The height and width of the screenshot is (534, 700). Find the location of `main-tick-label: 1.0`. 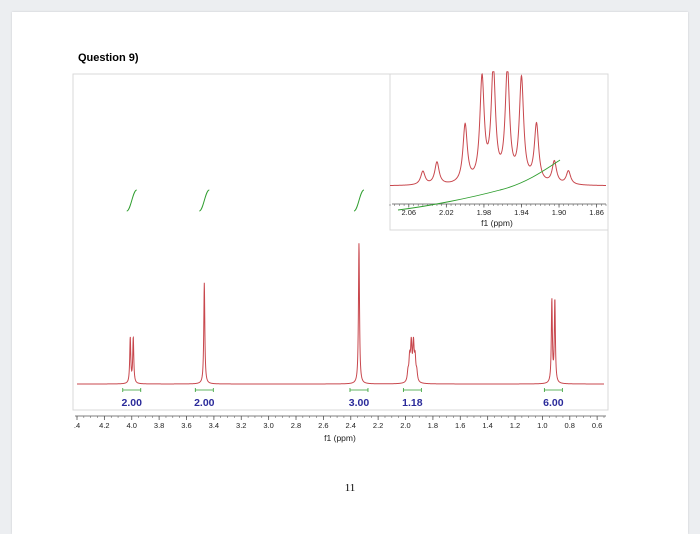

main-tick-label: 1.0 is located at coordinates (542, 425).